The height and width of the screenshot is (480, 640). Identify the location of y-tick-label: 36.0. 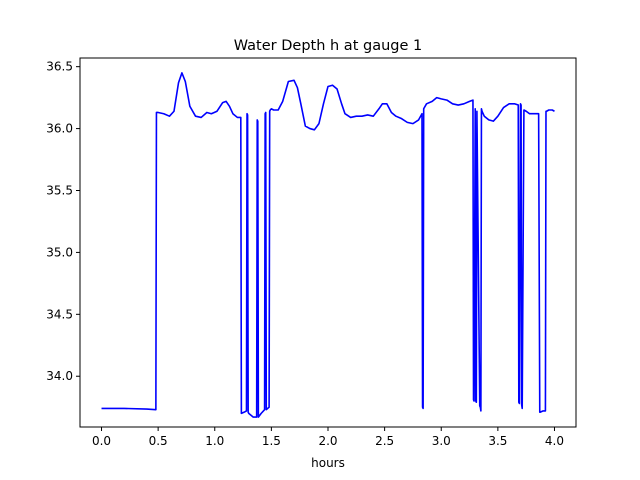
(59, 129).